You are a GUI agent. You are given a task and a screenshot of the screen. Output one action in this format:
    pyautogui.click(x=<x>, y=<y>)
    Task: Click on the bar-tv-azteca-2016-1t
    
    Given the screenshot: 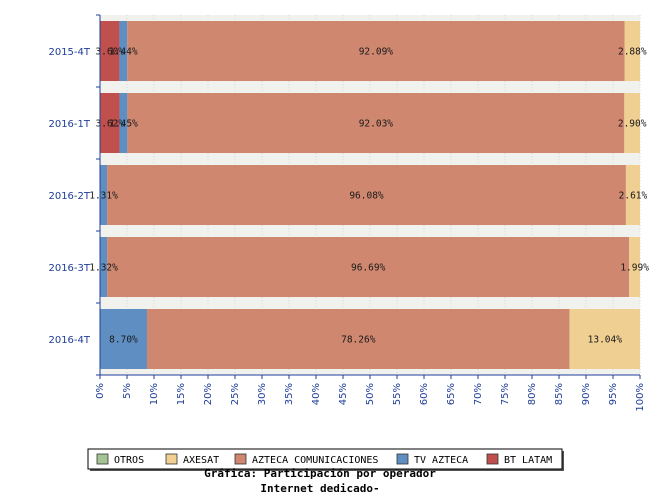 What is the action you would take?
    pyautogui.click(x=123, y=123)
    